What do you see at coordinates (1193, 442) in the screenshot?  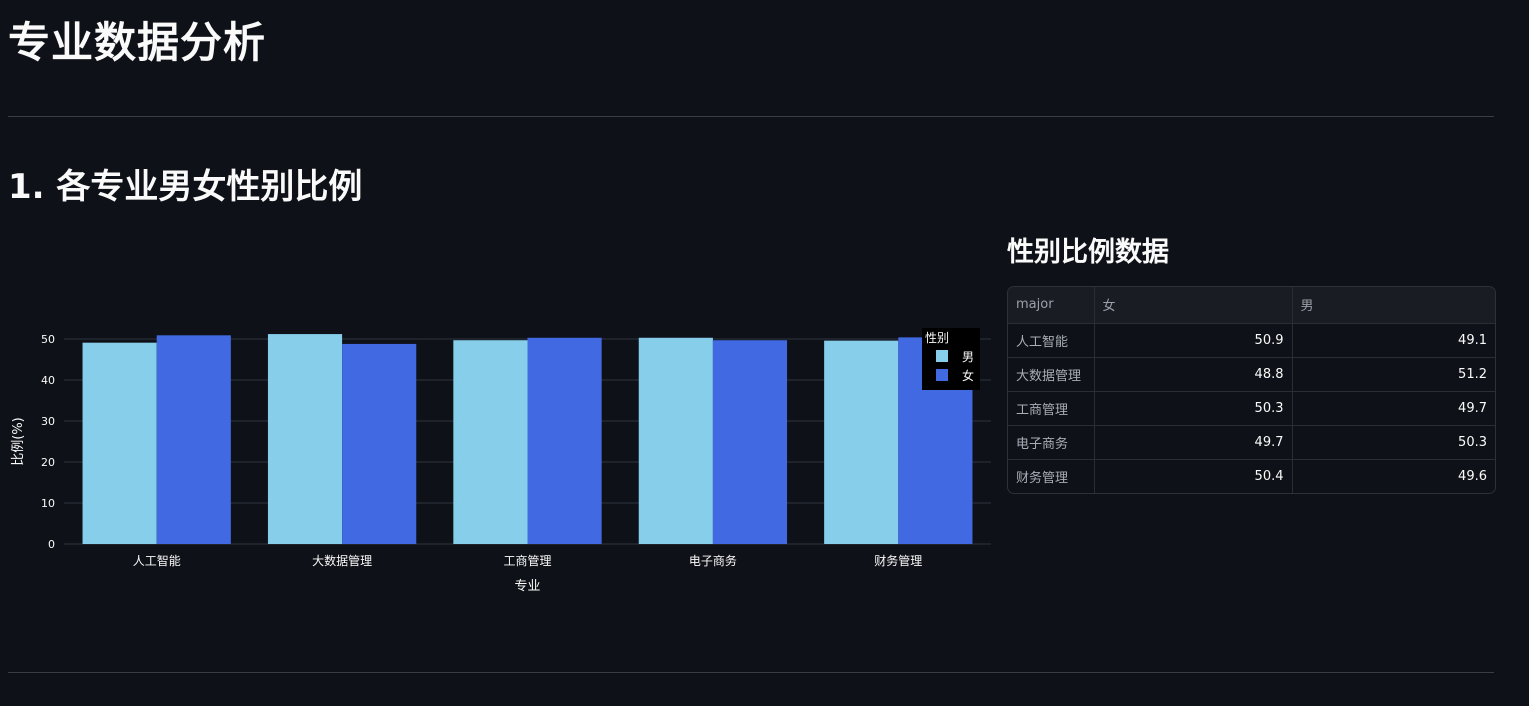 I see `cell-female: 49.7` at bounding box center [1193, 442].